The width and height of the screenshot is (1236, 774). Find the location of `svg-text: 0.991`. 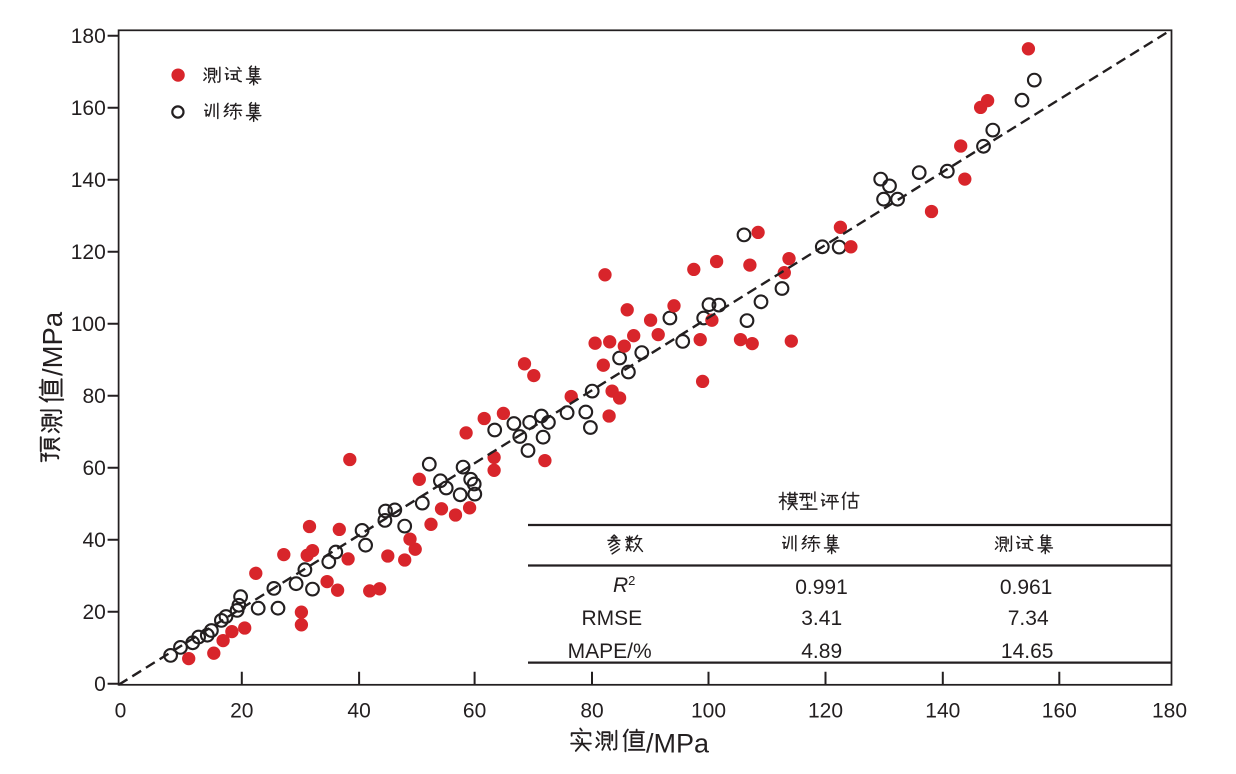

svg-text: 0.991 is located at coordinates (821, 587).